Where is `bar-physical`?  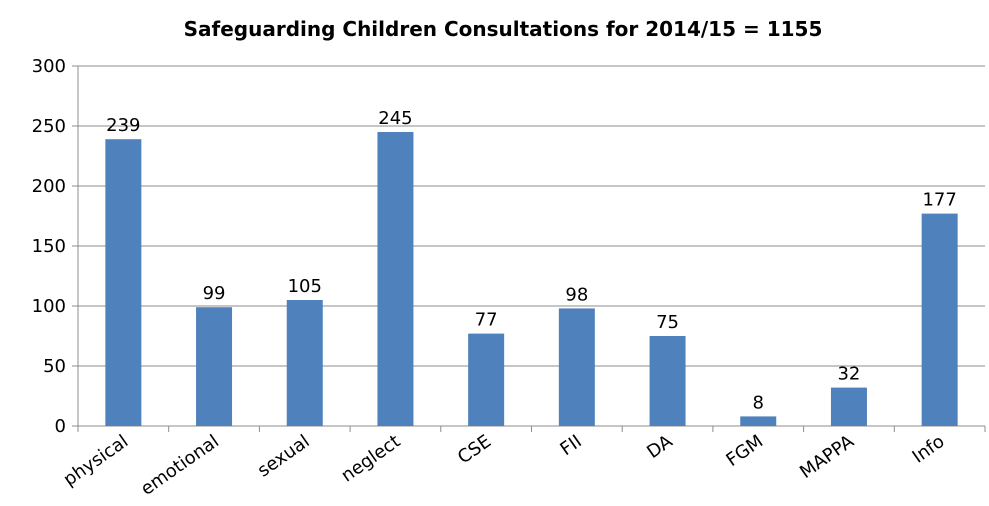 bar-physical is located at coordinates (123, 282).